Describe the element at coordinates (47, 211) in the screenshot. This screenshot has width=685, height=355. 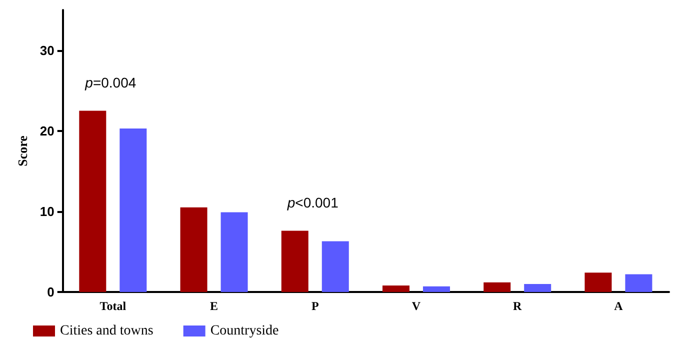
I see `y-tick-label: 10` at that location.